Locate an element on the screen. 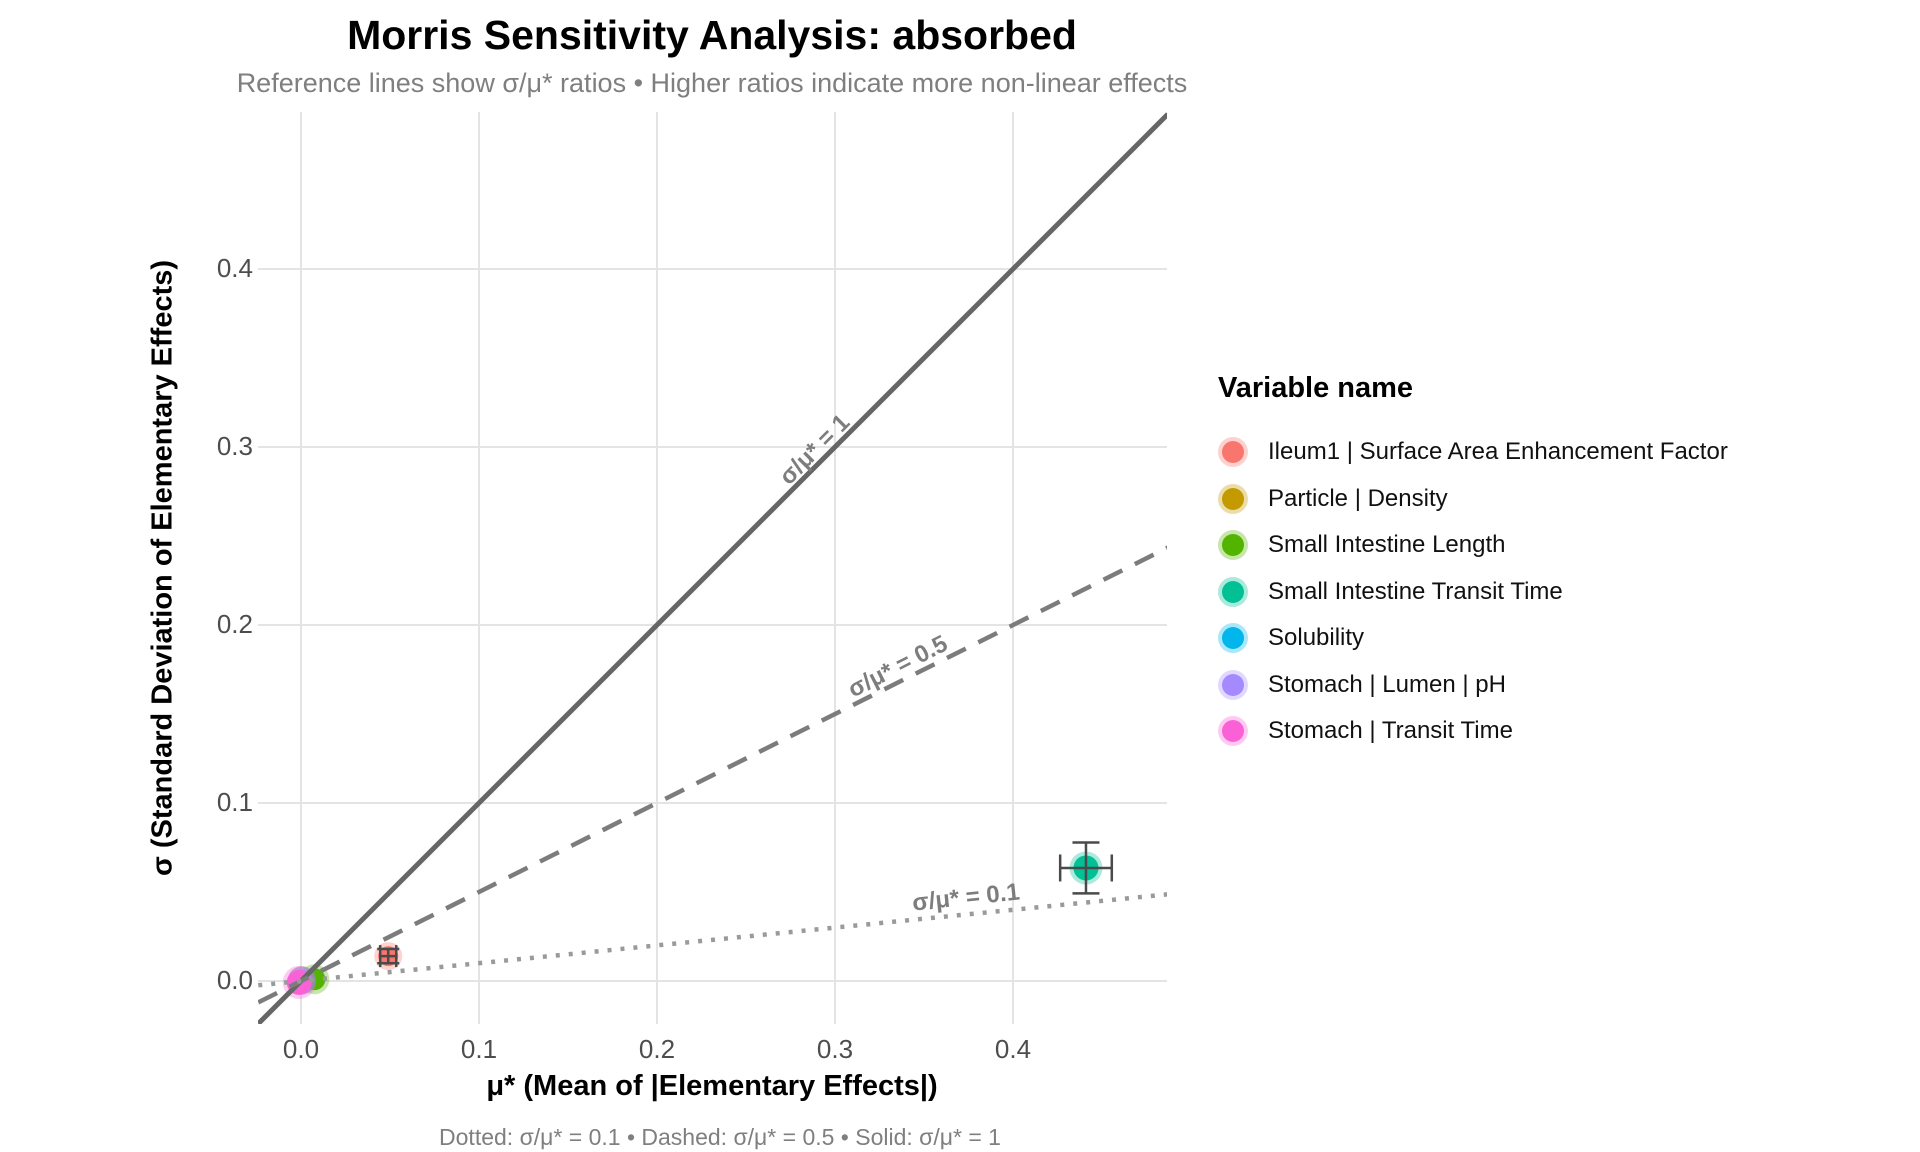  legend-row: Ileum1 | Surface Area Enhancement Factor is located at coordinates (1528, 452).